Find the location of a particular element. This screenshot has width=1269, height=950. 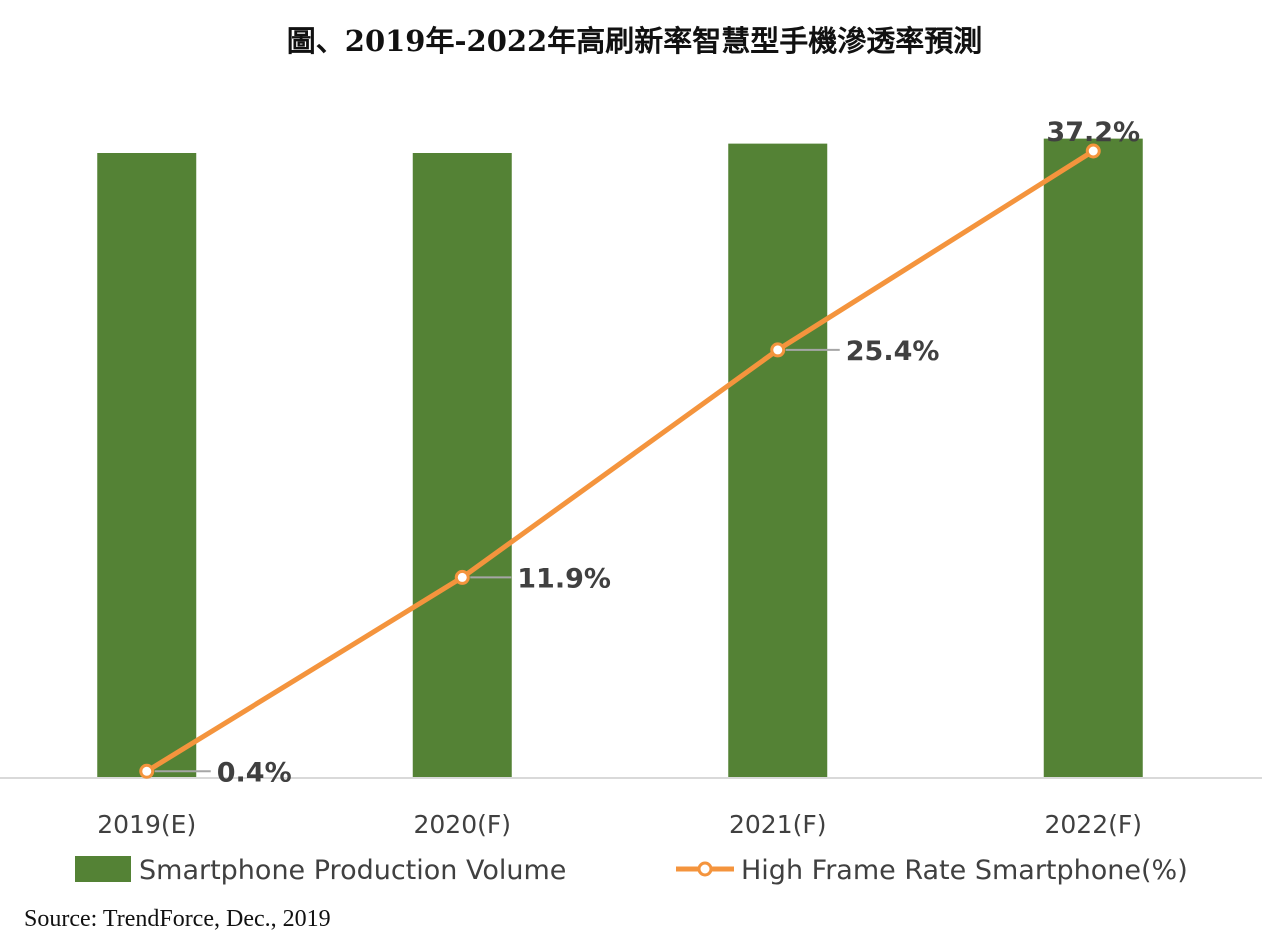

data-label: 25.4% is located at coordinates (893, 351).